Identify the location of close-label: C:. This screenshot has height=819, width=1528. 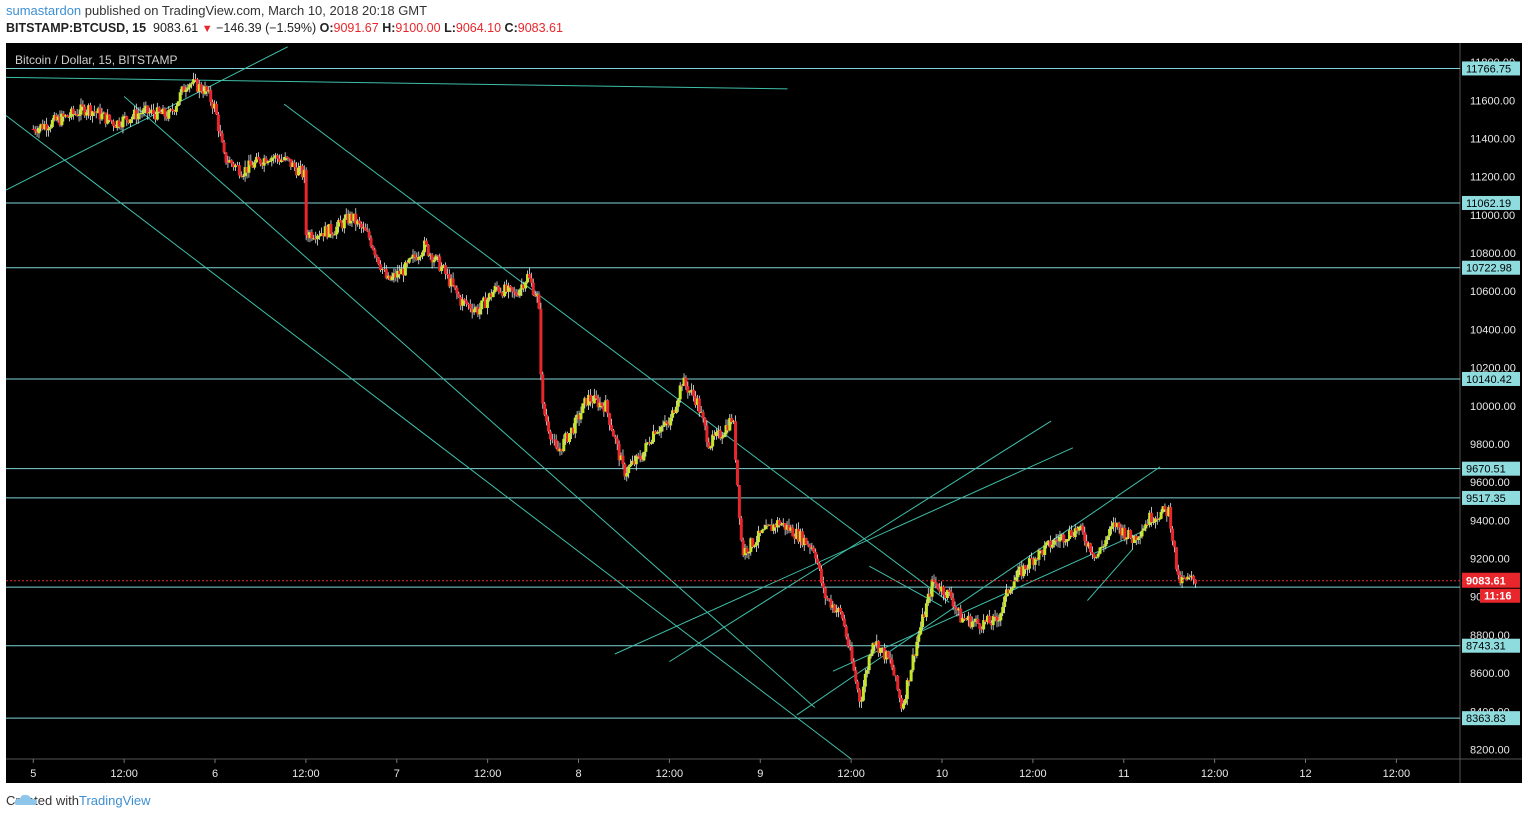
(511, 28).